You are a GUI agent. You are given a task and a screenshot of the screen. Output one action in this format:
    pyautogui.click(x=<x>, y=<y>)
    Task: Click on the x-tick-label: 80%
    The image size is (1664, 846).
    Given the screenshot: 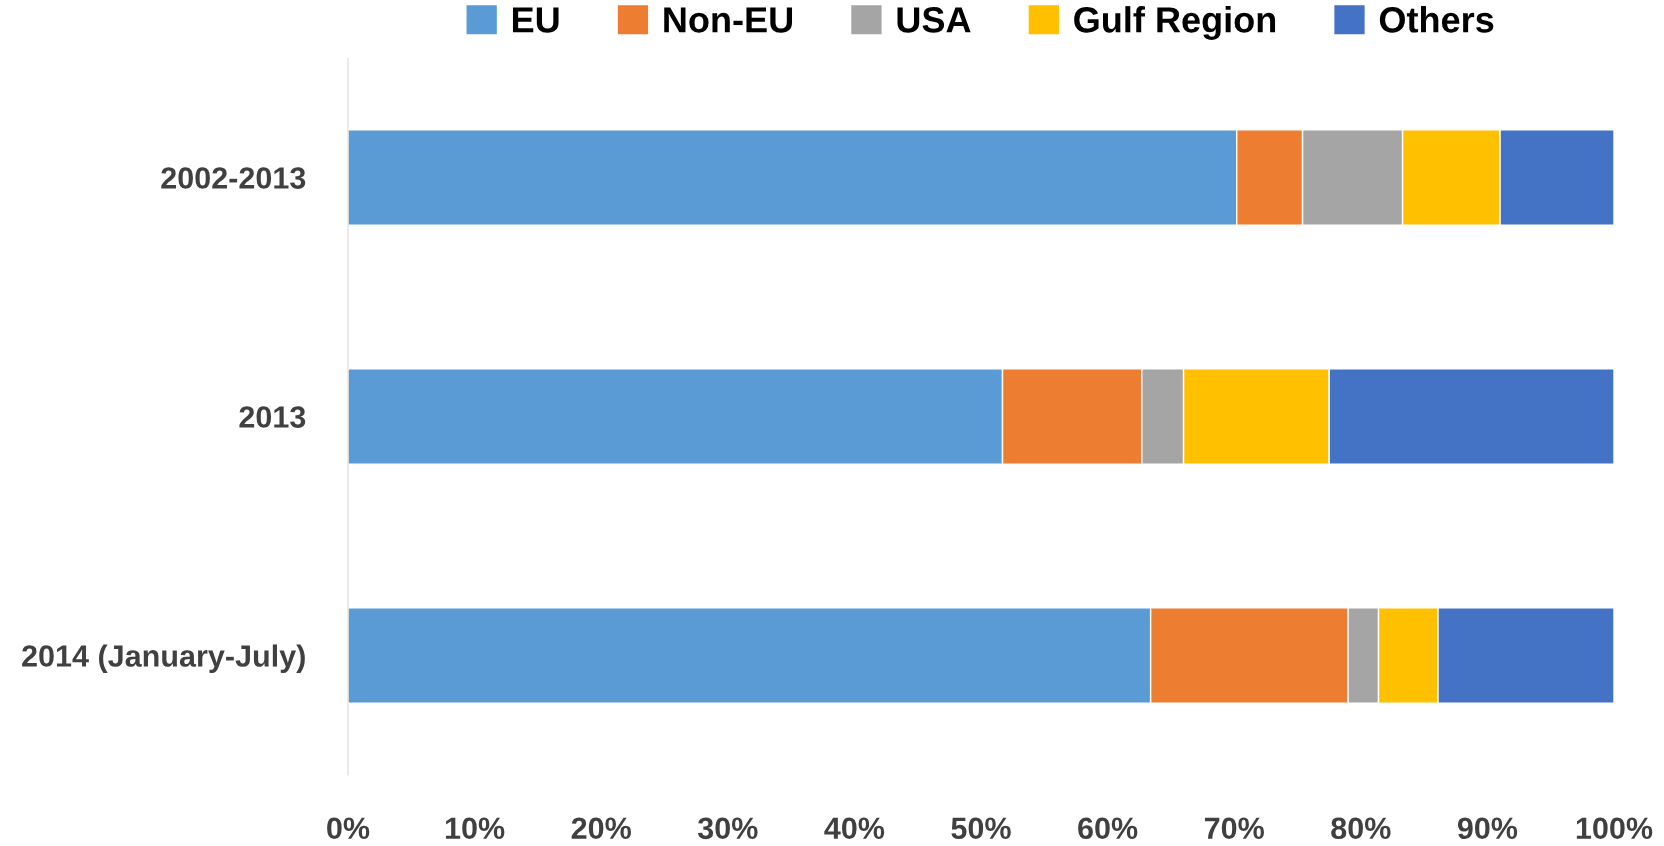 What is the action you would take?
    pyautogui.click(x=1361, y=828)
    